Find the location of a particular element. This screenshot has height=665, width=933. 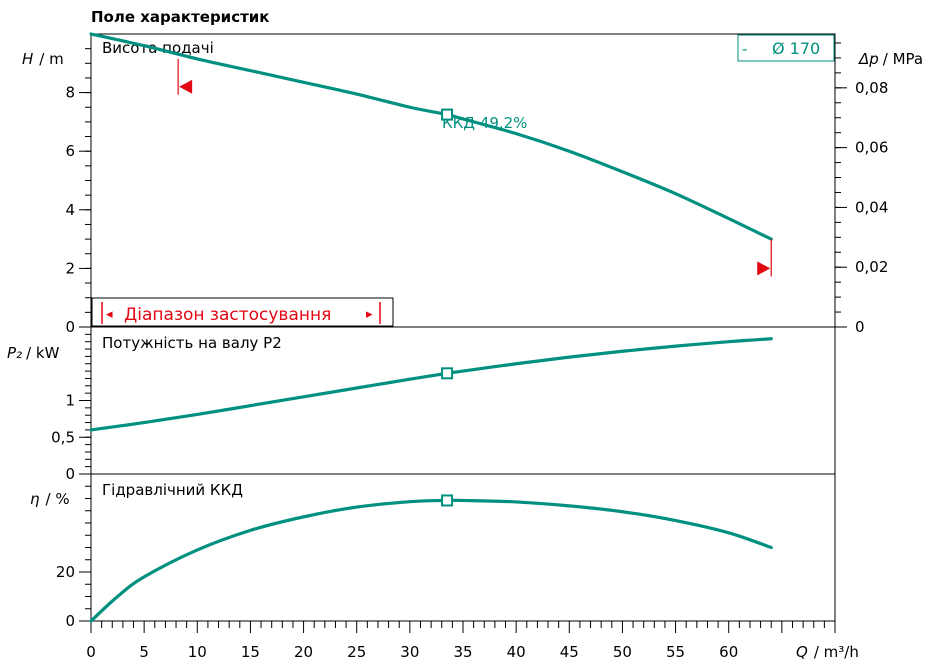

legend-box is located at coordinates (786, 48).